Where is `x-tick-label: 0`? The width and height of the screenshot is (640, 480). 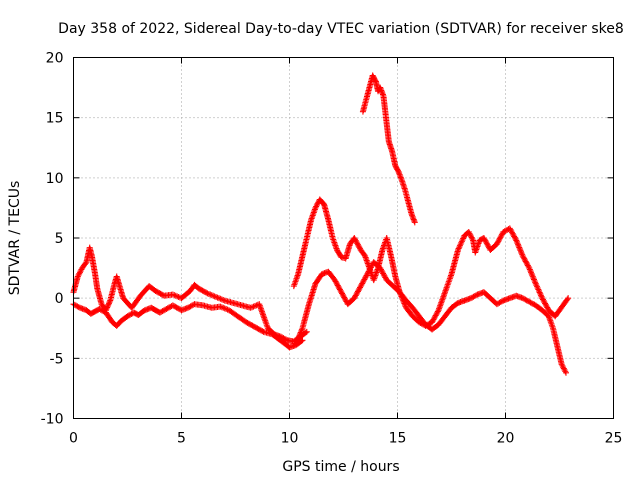
x-tick-label: 0 is located at coordinates (73, 439).